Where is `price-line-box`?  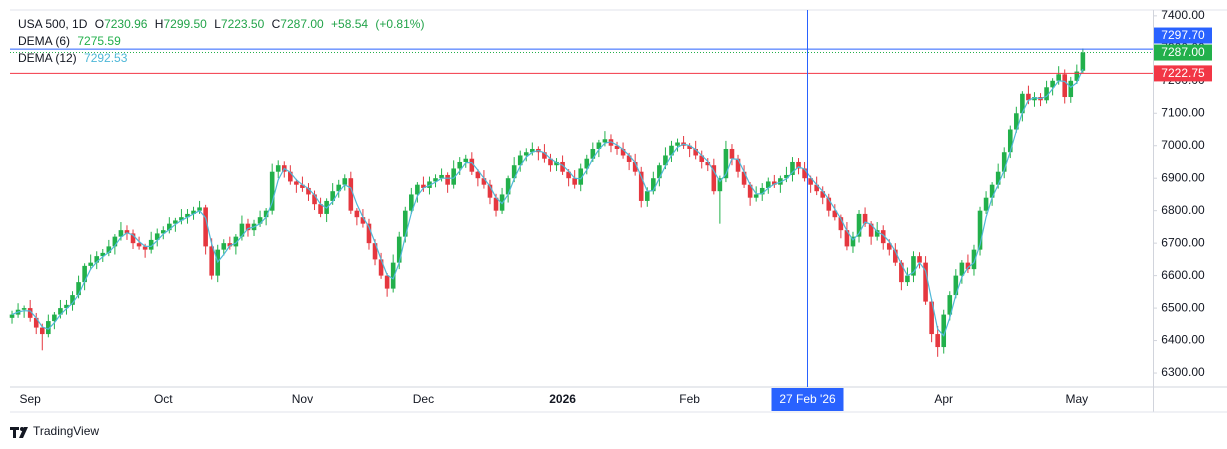 price-line-box is located at coordinates (1183, 73).